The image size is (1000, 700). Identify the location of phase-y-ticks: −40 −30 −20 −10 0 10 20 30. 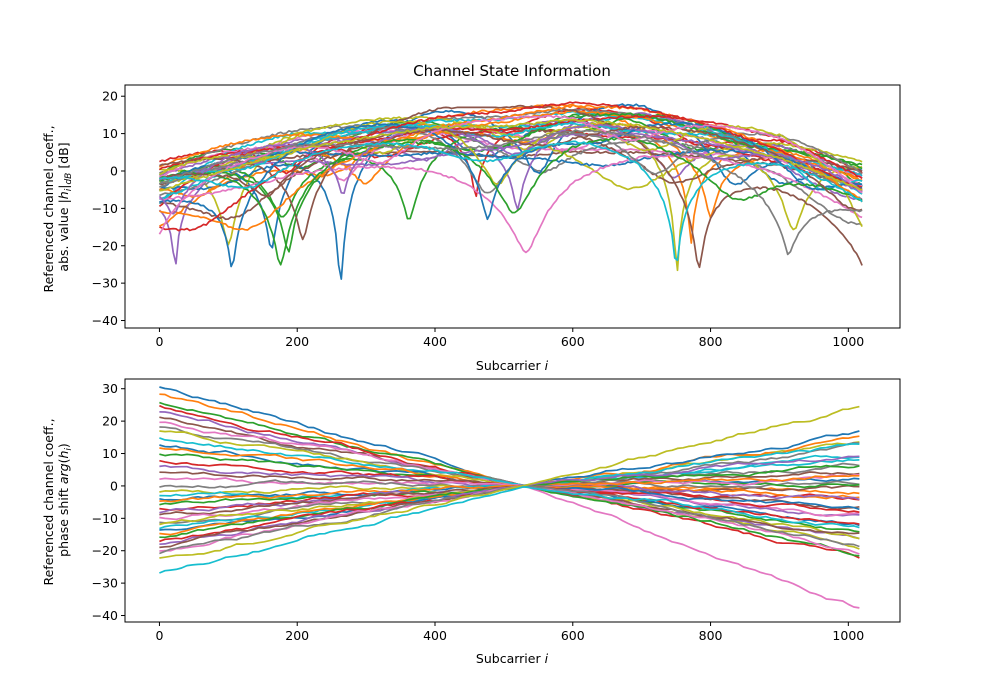
(108, 502).